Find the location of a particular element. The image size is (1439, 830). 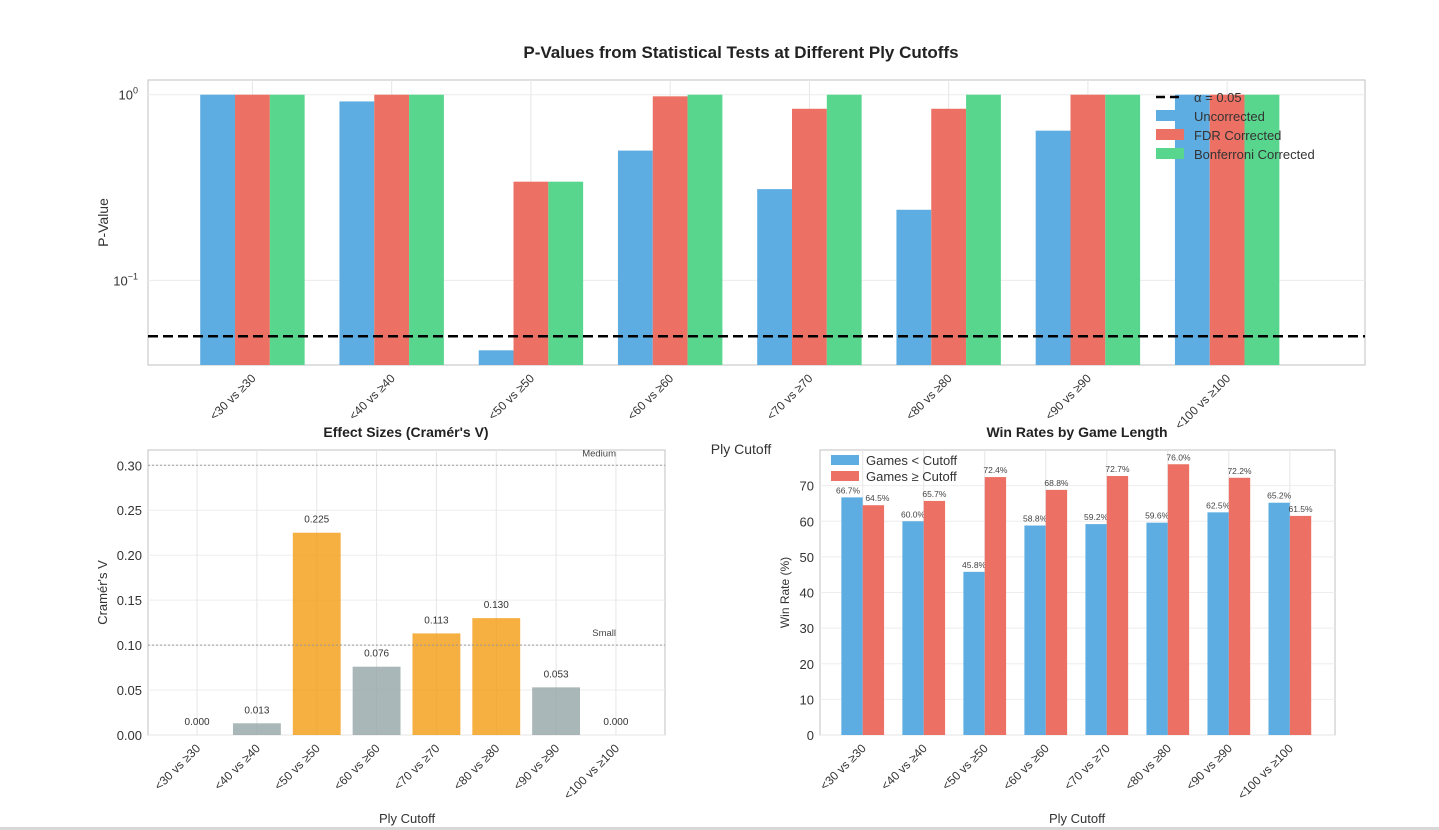

data-label: 0.053 is located at coordinates (556, 674).